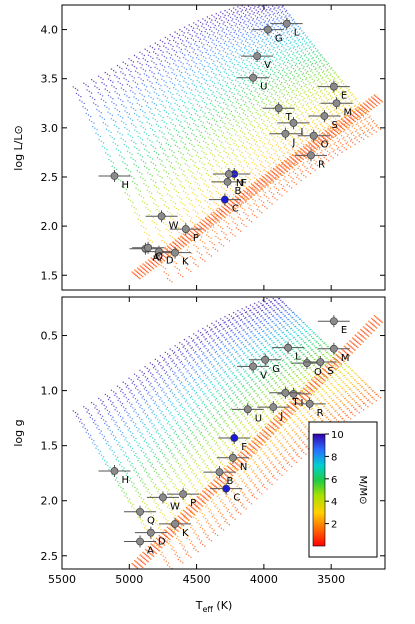 The height and width of the screenshot is (624, 415). Describe the element at coordinates (336, 107) in the screenshot. I see `star-point-m: M` at that location.